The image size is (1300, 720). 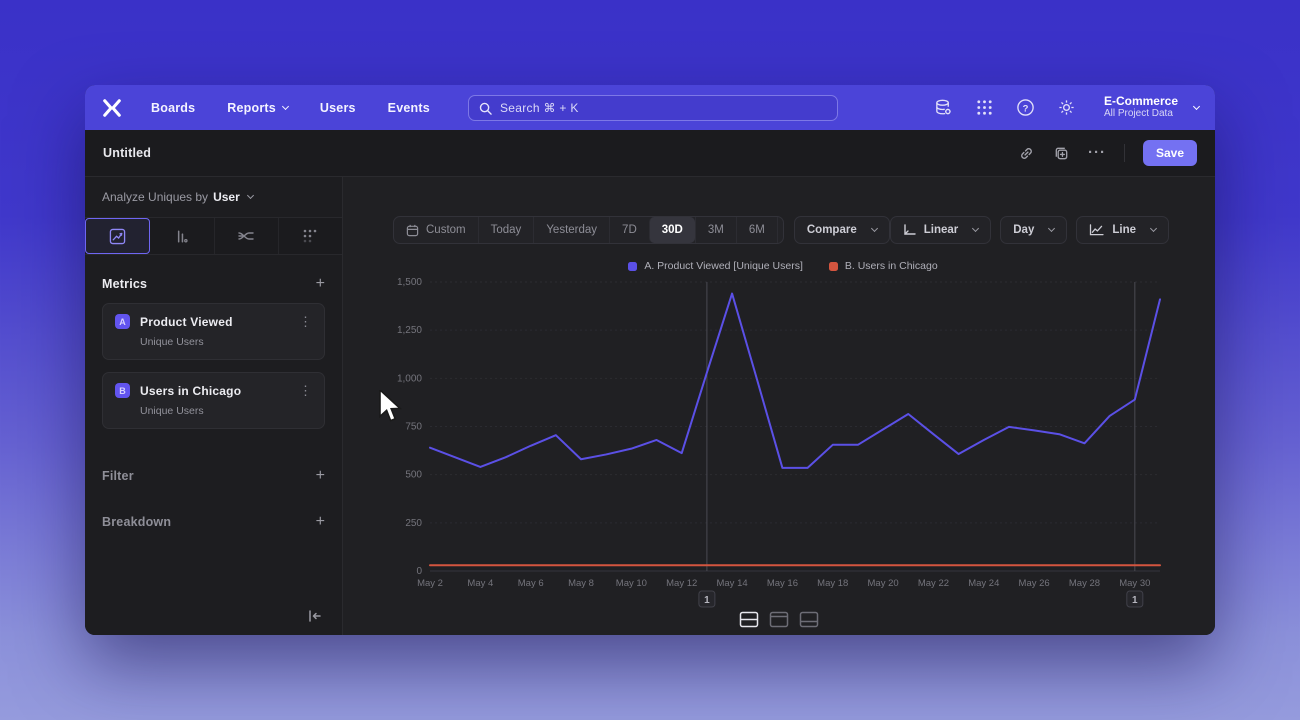 I want to click on layout-chart-only-icon, so click(x=779, y=619).